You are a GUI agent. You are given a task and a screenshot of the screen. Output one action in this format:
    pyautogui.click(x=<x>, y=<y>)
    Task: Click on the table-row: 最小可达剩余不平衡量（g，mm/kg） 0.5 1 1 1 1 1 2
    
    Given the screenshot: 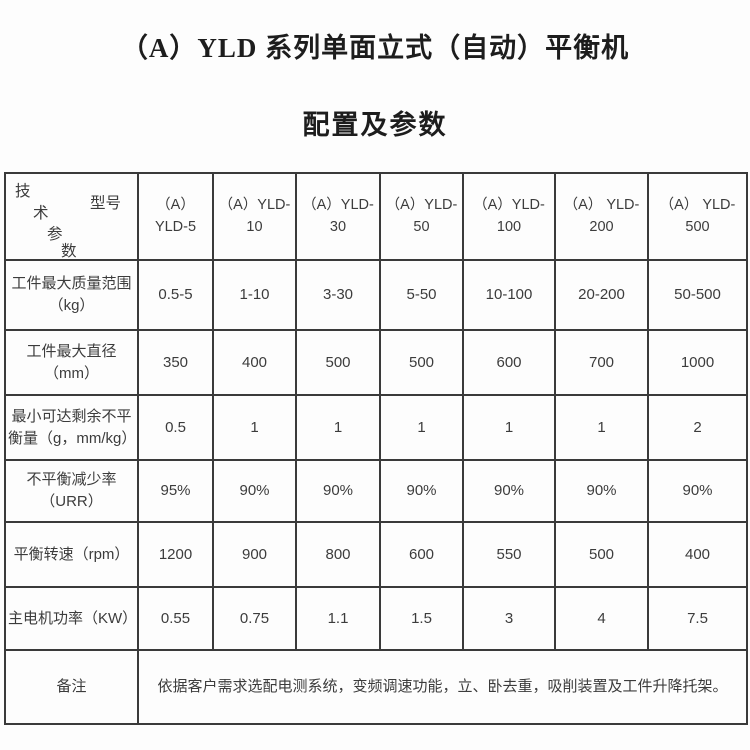 What is the action you would take?
    pyautogui.click(x=376, y=427)
    